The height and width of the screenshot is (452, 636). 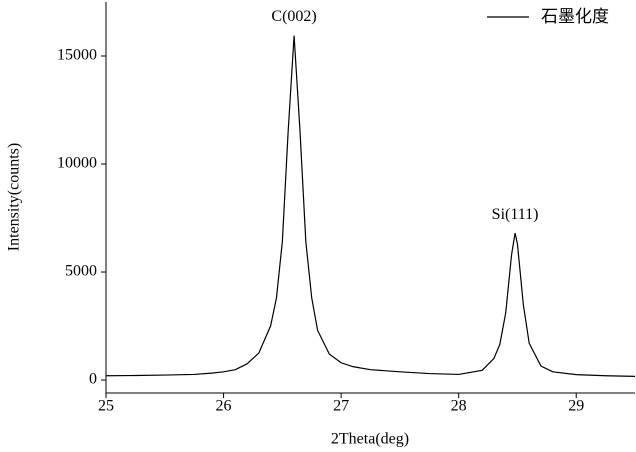 What do you see at coordinates (515, 214) in the screenshot?
I see `peak-annotation: Si(111)` at bounding box center [515, 214].